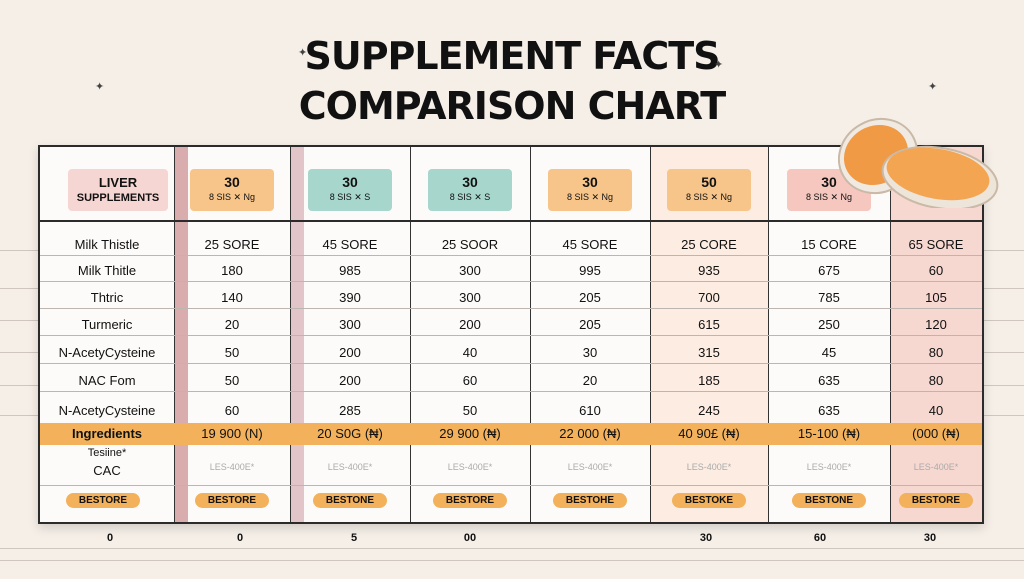 The height and width of the screenshot is (579, 1024). Describe the element at coordinates (829, 352) in the screenshot. I see `table-cell: 45` at that location.